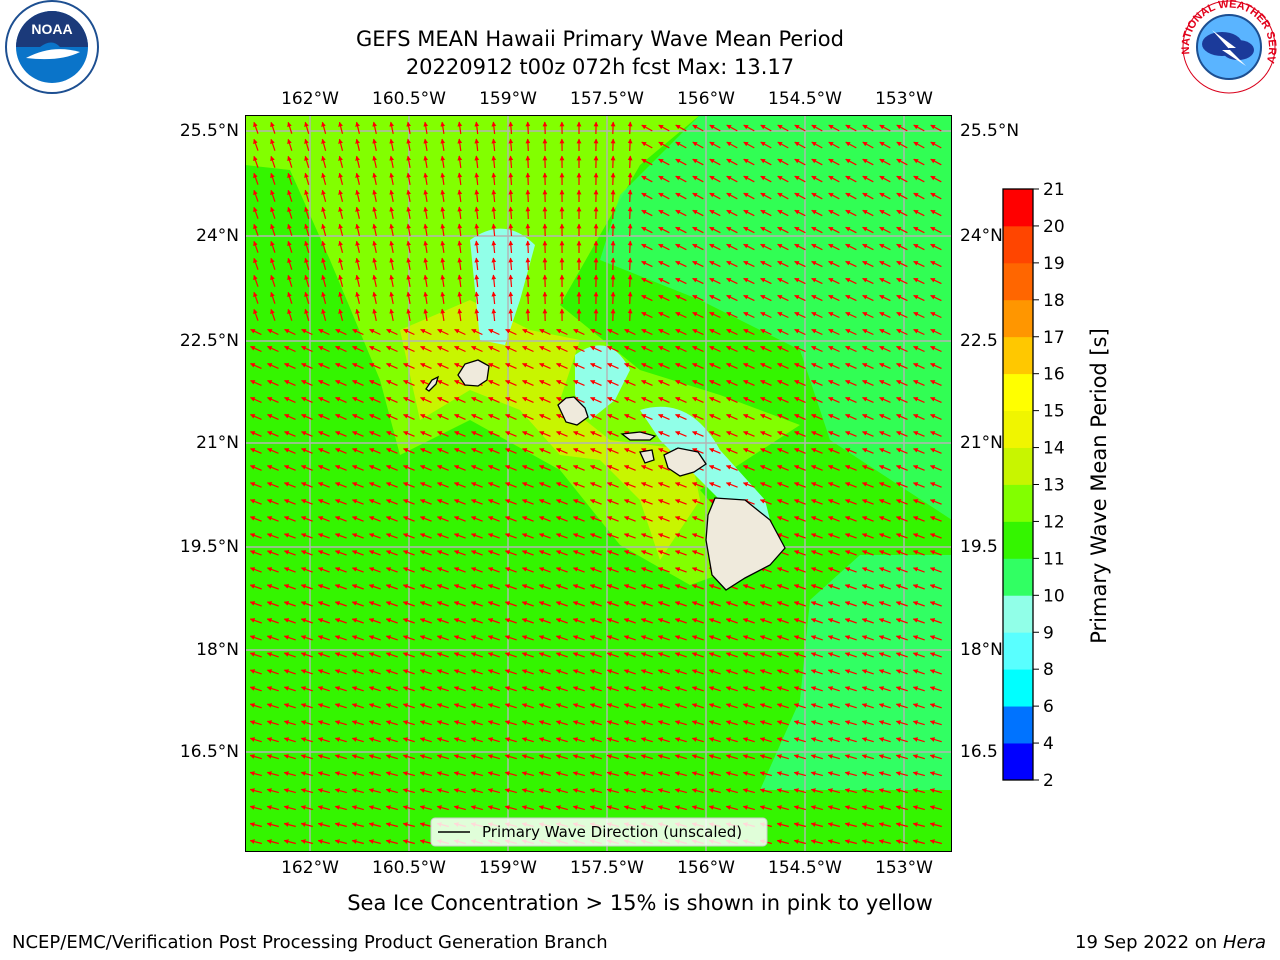  Describe the element at coordinates (1054, 449) in the screenshot. I see `colorbar-tick-label: 14` at that location.